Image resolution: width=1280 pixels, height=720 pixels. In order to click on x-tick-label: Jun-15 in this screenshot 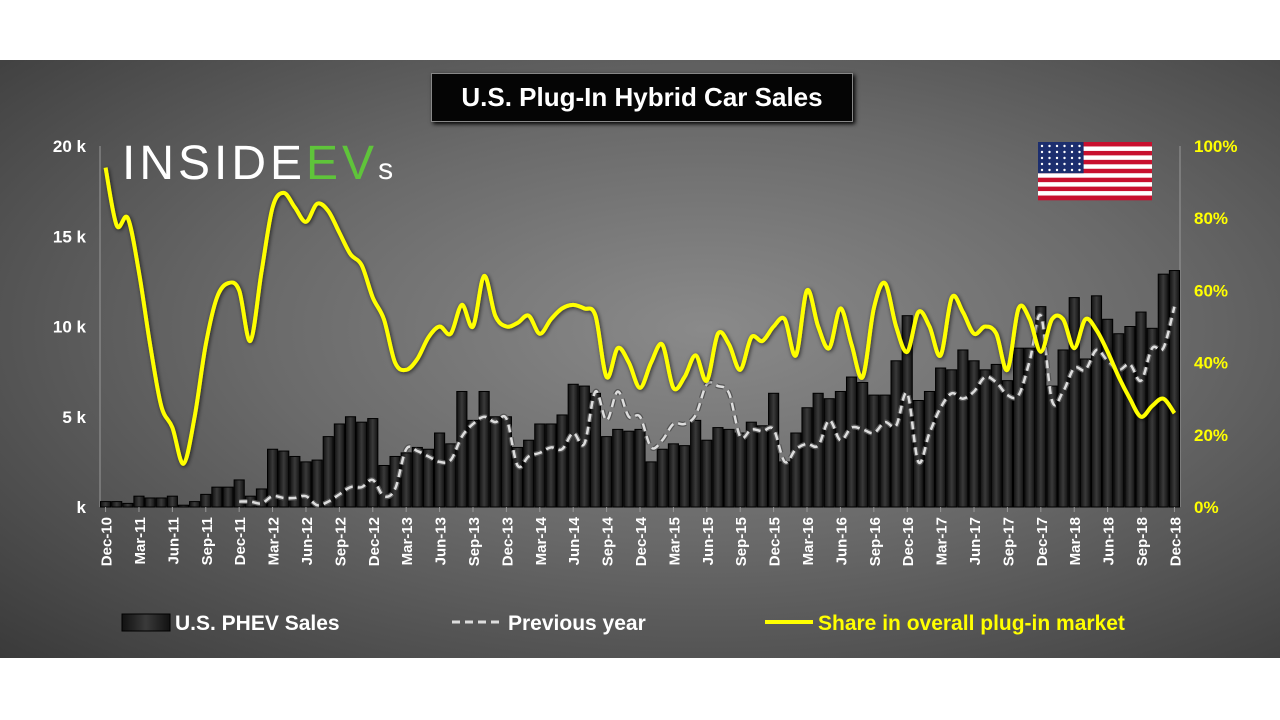, I will do `click(708, 541)`.